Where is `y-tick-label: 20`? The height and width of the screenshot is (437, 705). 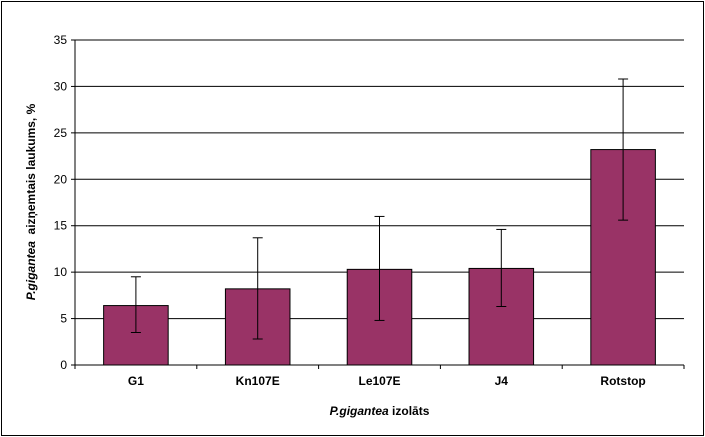
y-tick-label: 20 is located at coordinates (61, 179).